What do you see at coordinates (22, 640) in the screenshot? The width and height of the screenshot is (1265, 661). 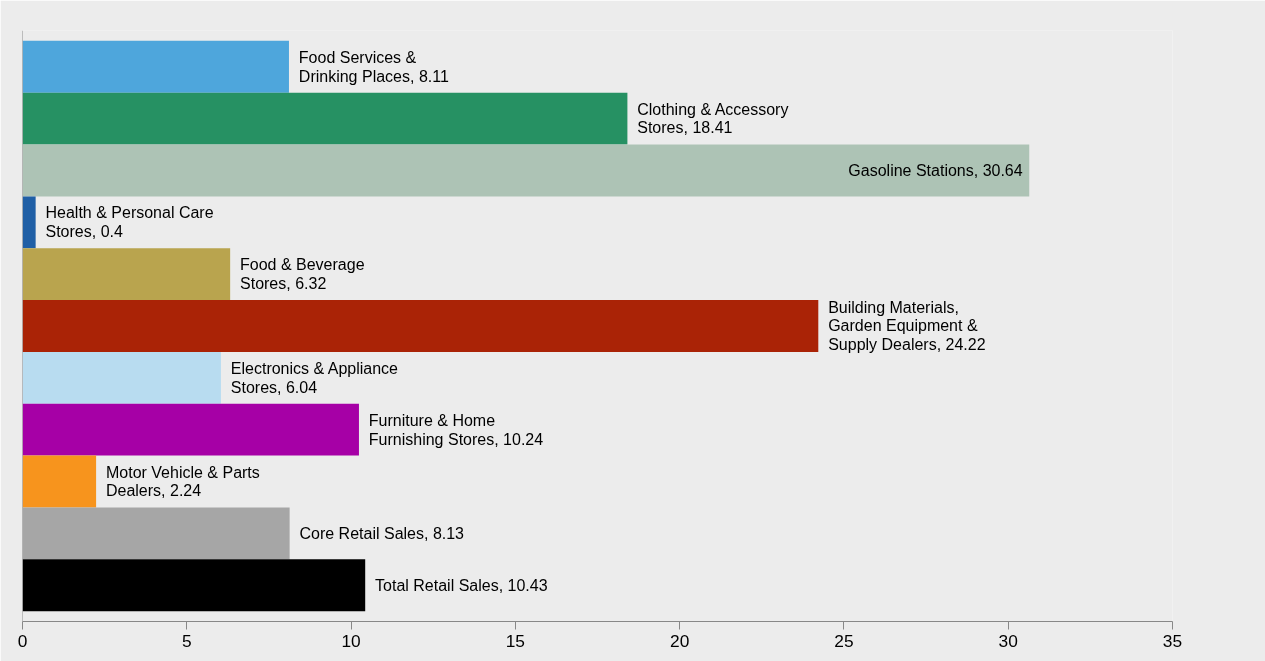 I see `x-tick-label: 0` at bounding box center [22, 640].